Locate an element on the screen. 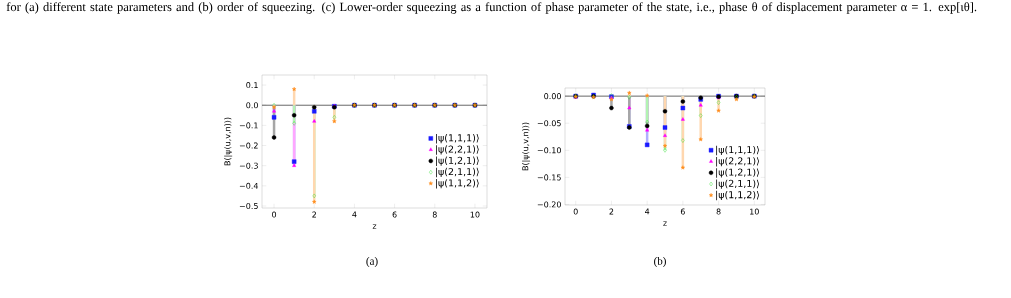  y-tick-label: 0.1 is located at coordinates (252, 85).